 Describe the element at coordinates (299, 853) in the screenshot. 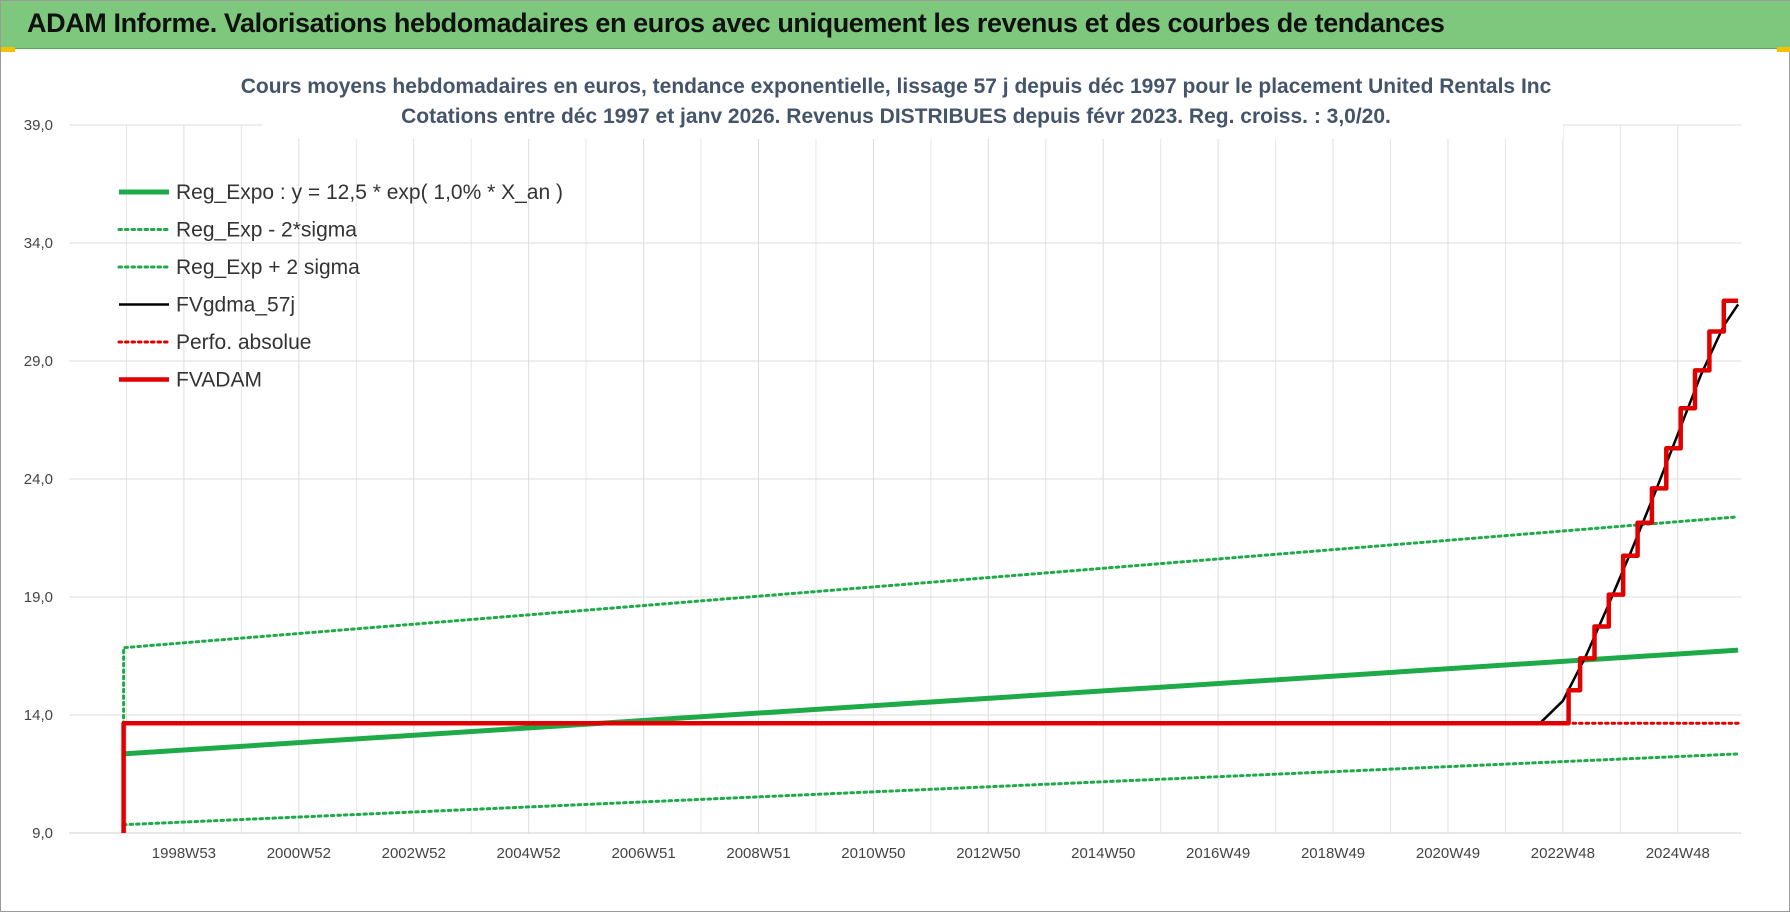

I see `x-tick-label: 2000W52` at that location.